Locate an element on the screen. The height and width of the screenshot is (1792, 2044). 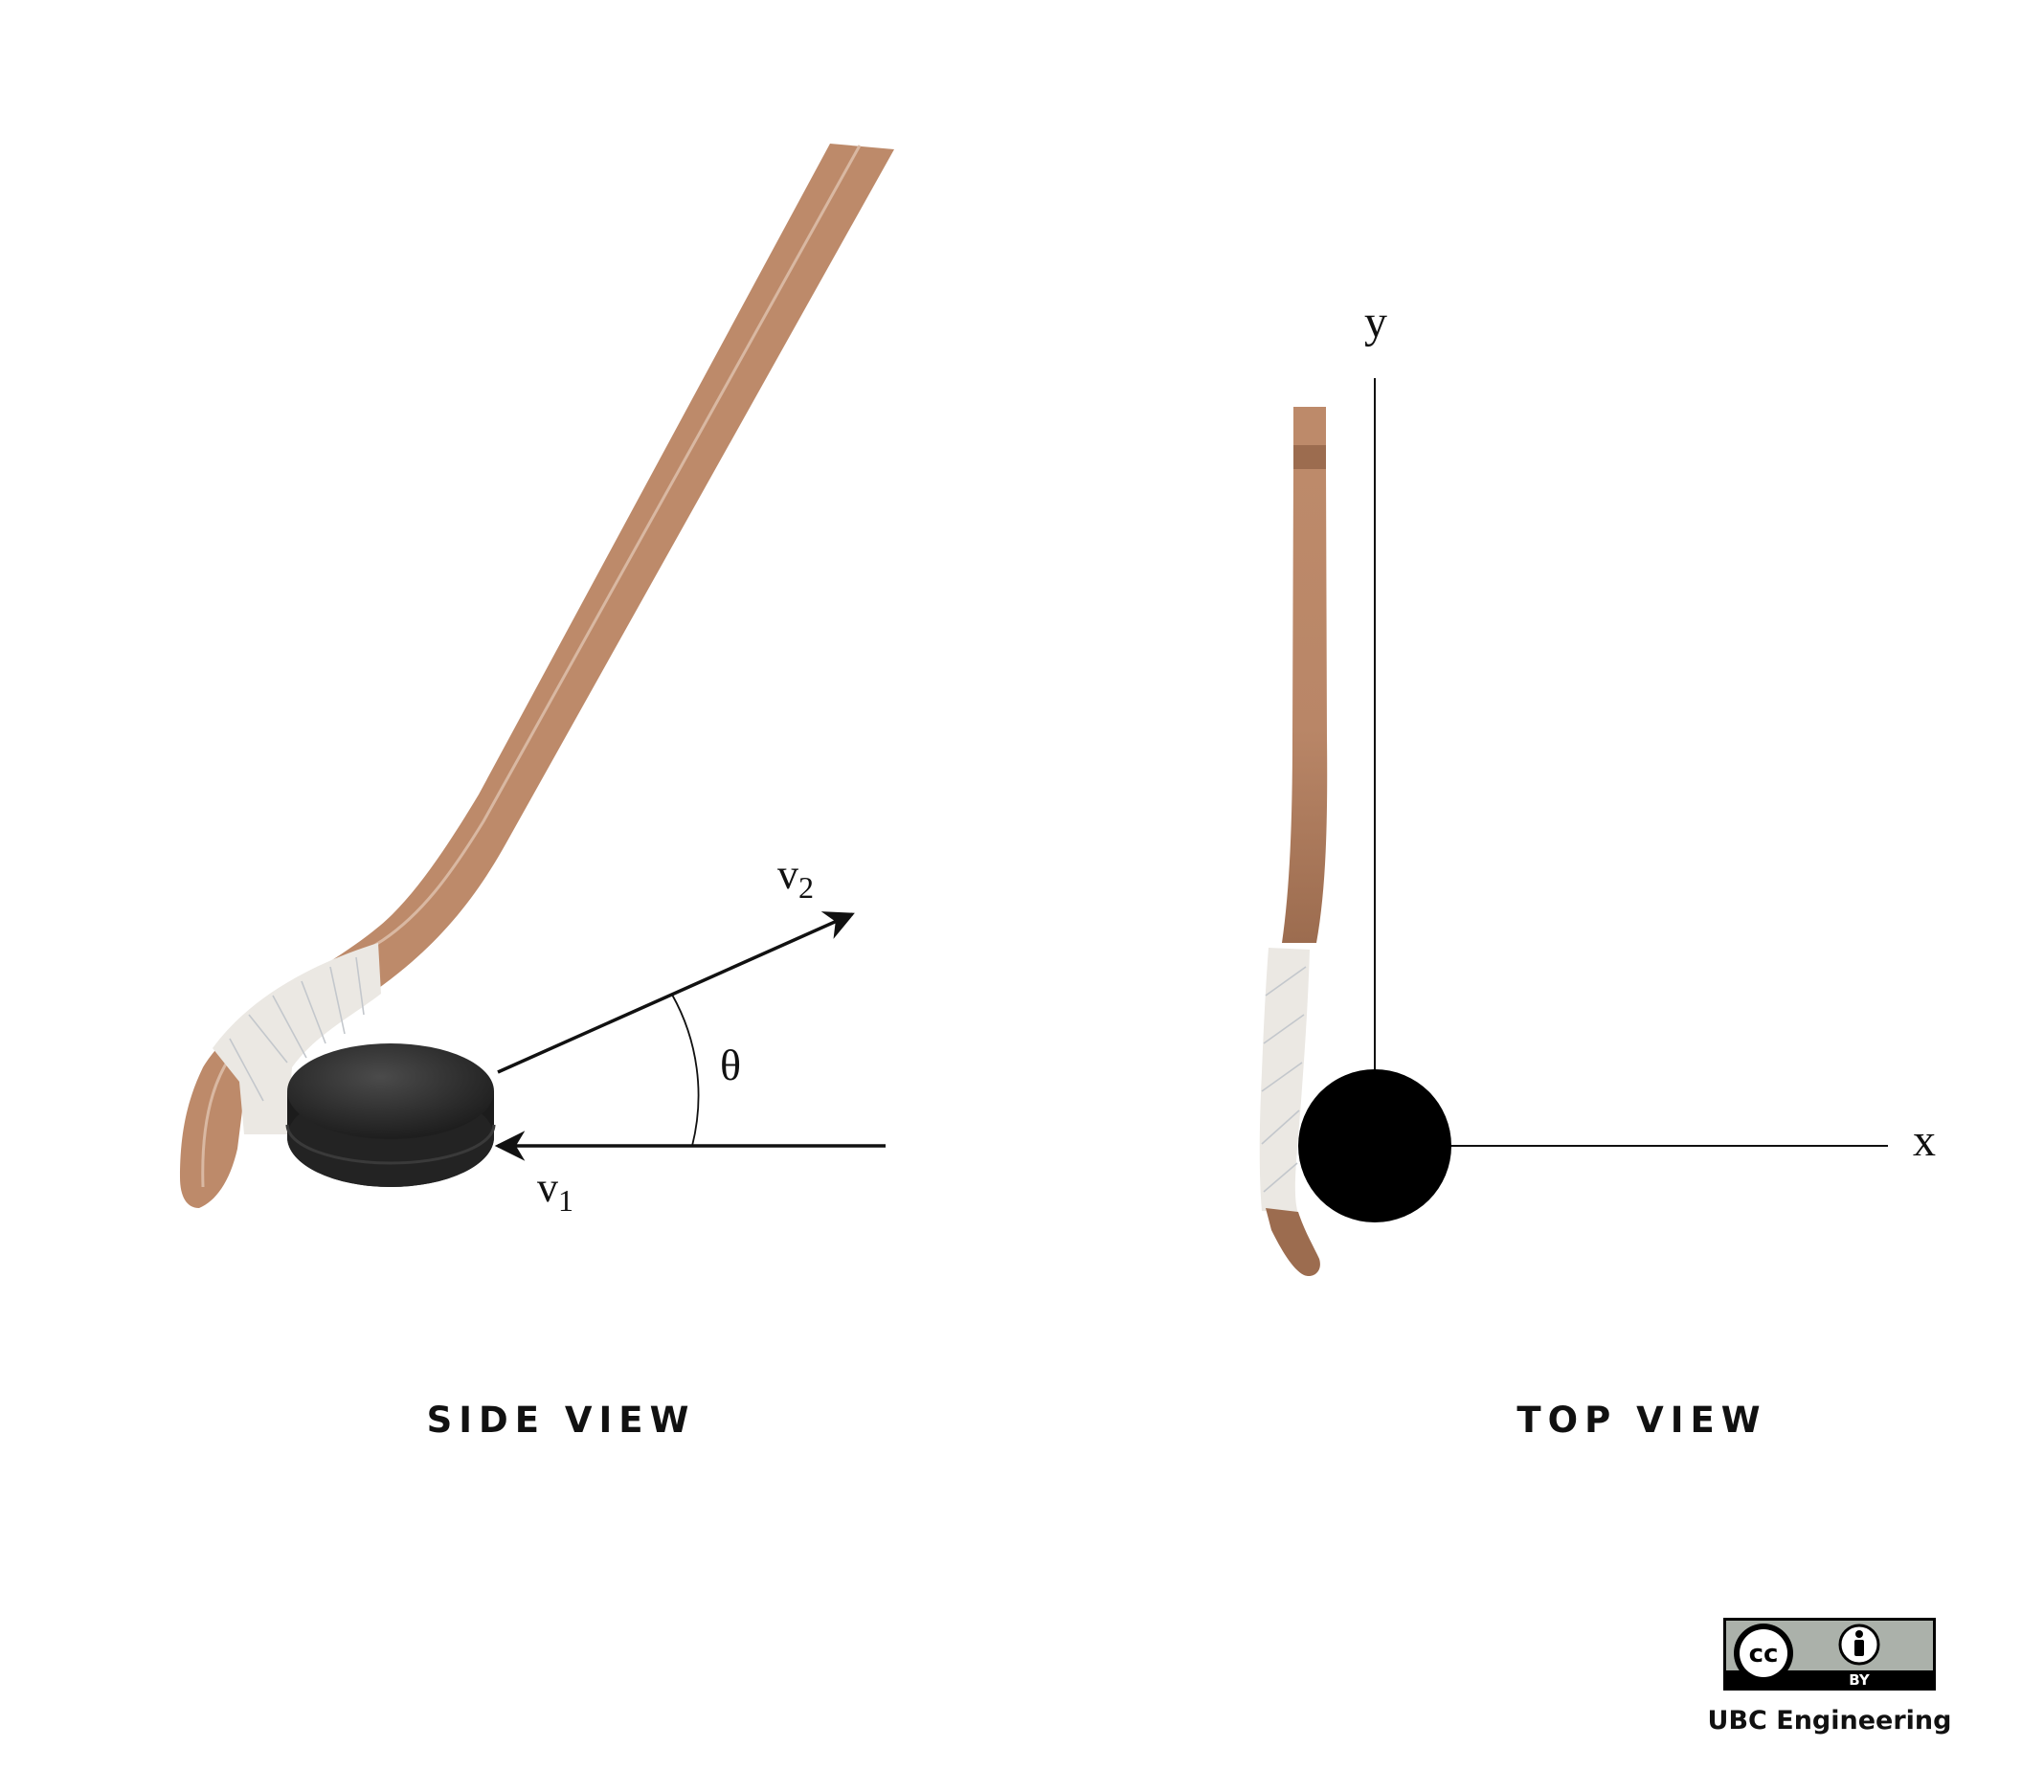
x-axis-label: x is located at coordinates (1924, 1141).